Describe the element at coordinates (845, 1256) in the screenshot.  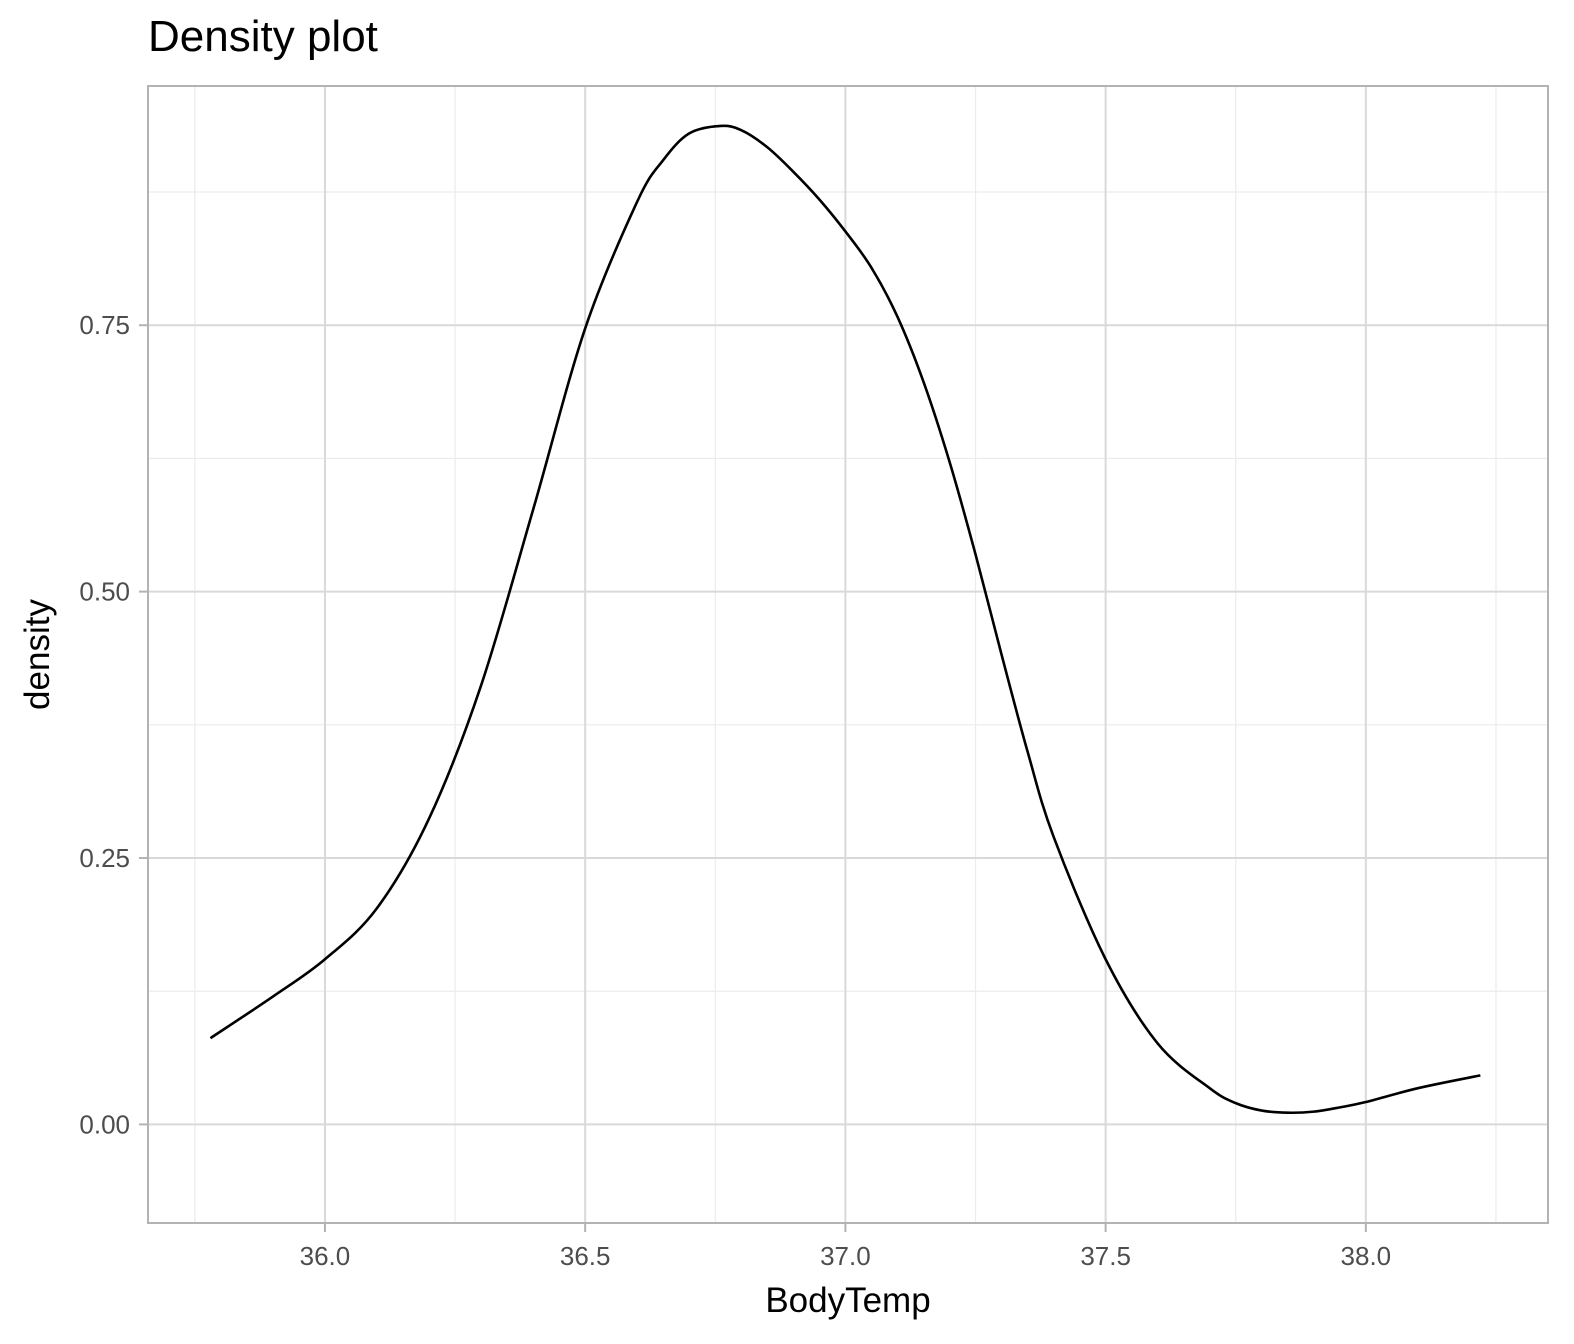
I see `x-tick-label: 37.0` at that location.